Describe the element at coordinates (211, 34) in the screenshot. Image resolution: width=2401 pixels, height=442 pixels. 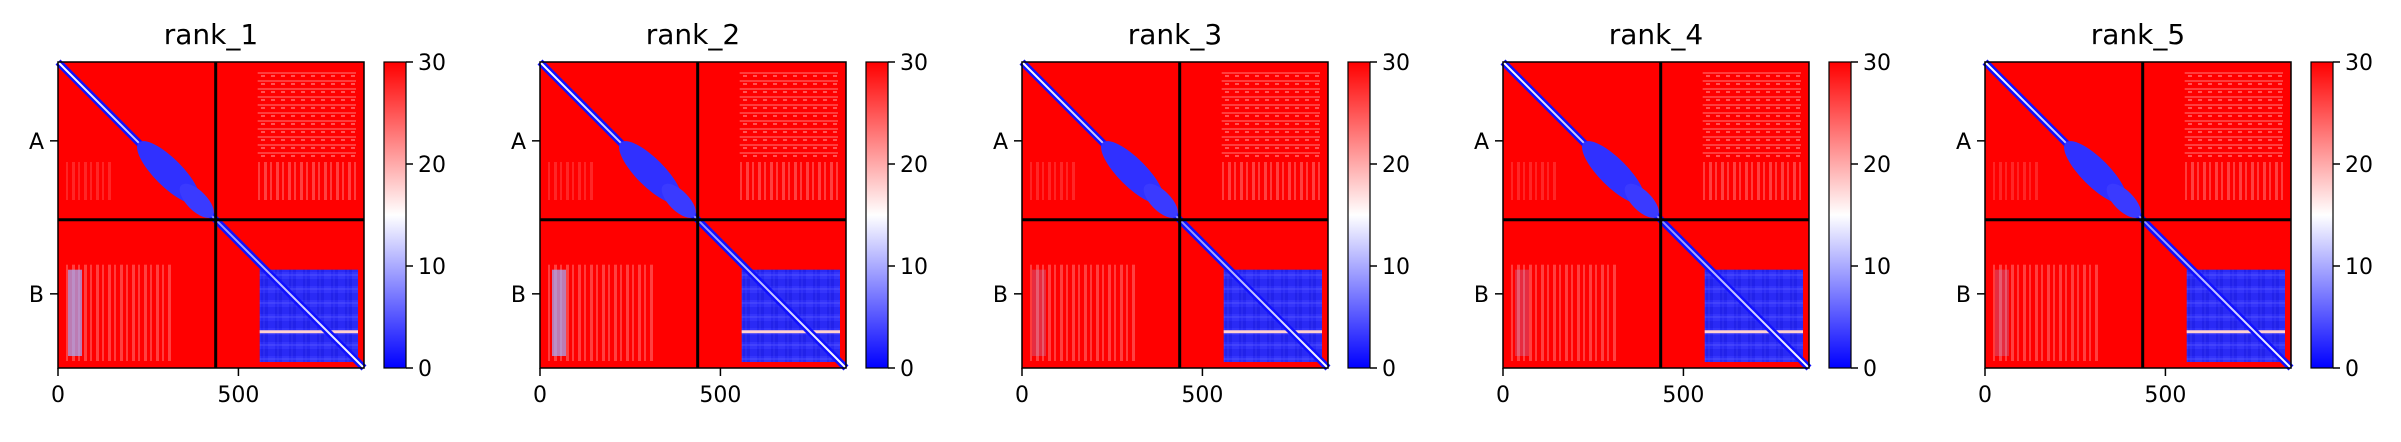
I see `panel-title: rank_1` at that location.